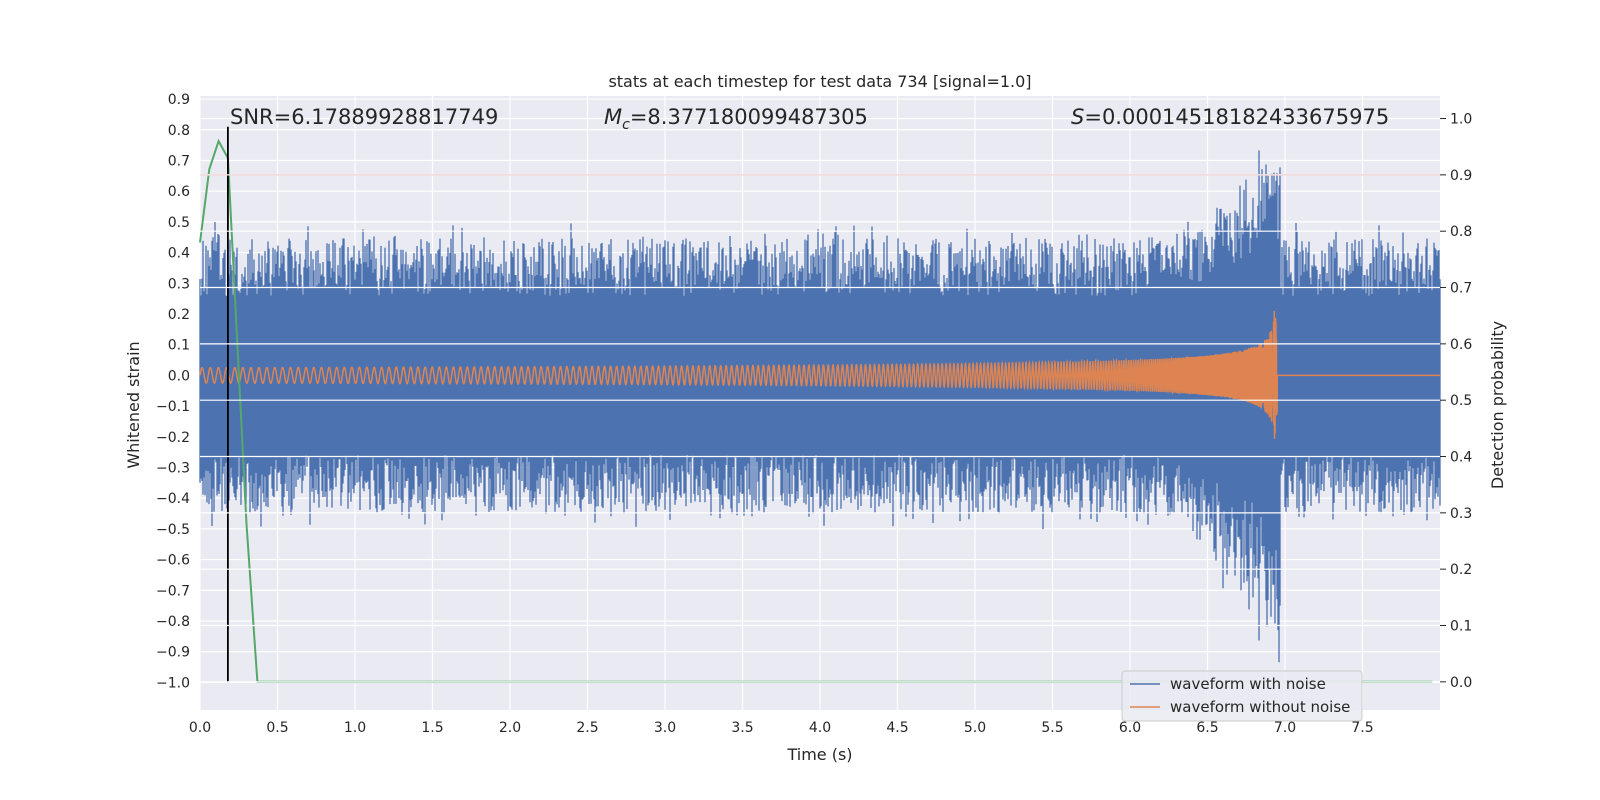  What do you see at coordinates (173, 499) in the screenshot?
I see `y-tick-label: −0.4` at bounding box center [173, 499].